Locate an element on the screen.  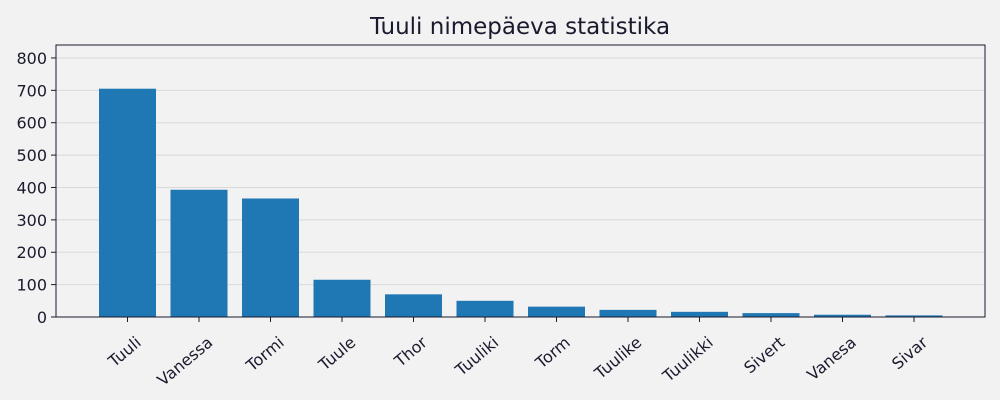
x-tick-label: Vanesa is located at coordinates (831, 359).